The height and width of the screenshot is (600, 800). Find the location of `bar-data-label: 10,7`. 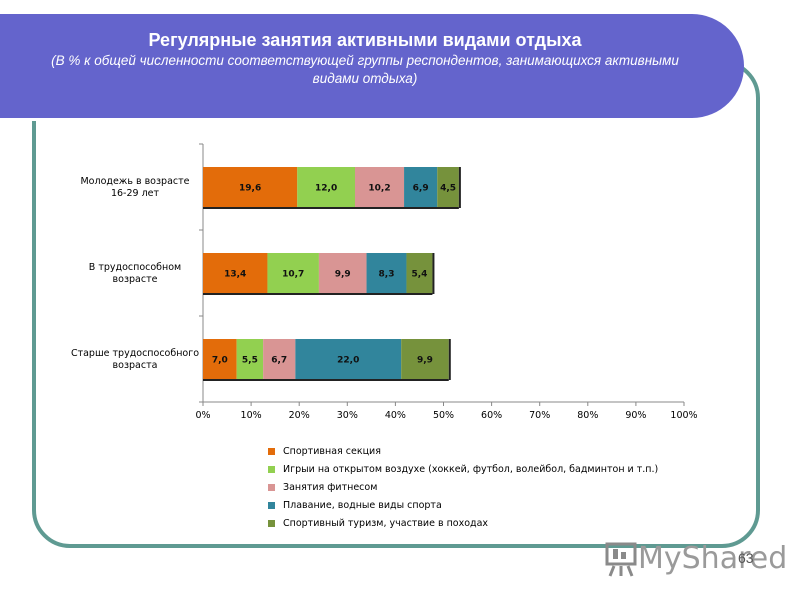

bar-data-label: 10,7 is located at coordinates (293, 275).